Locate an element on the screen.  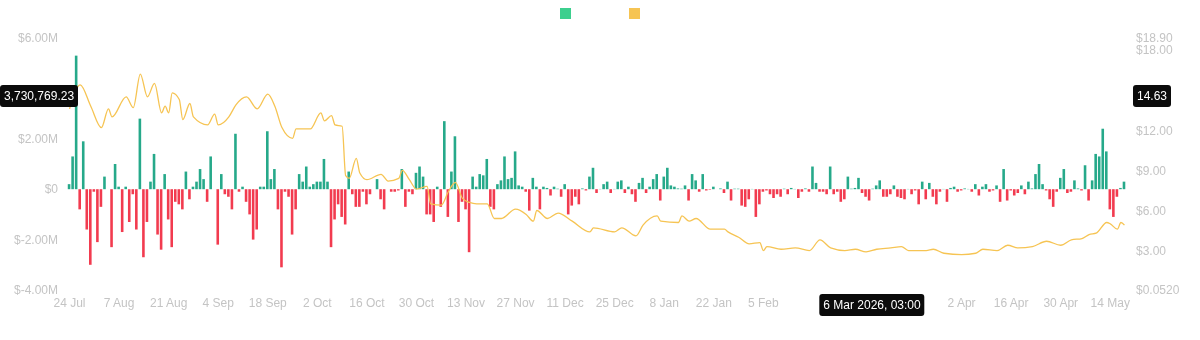
x-tick-label: 16 Oct is located at coordinates (367, 302).